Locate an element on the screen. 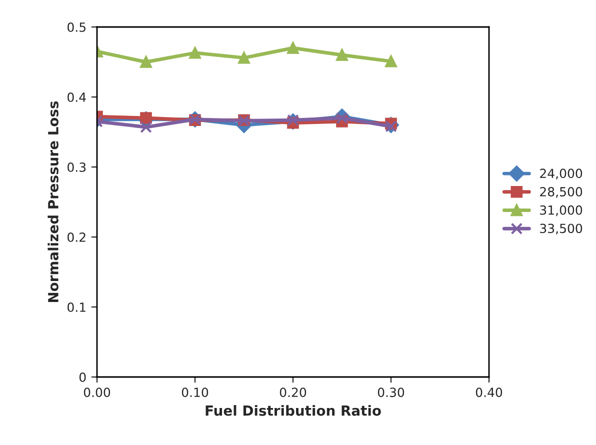  legend-label: 28,500 is located at coordinates (561, 192).